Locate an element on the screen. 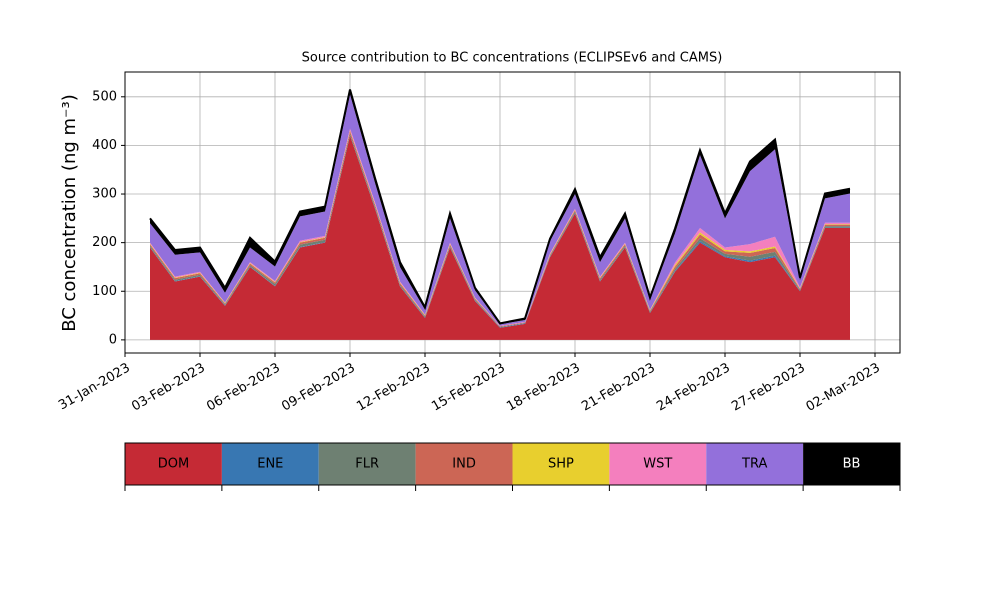 This screenshot has width=1000, height=600. x-tick-label: 31-Jan-2023 is located at coordinates (94, 387).